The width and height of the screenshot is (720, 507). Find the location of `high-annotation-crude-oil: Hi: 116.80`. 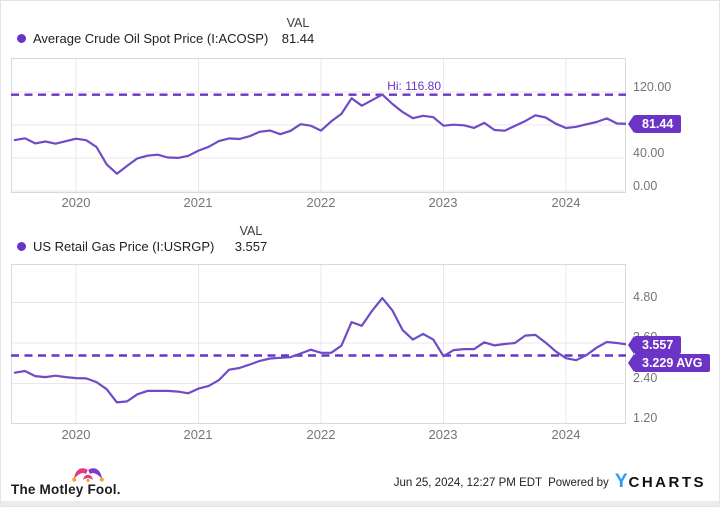

high-annotation-crude-oil: Hi: 116.80 is located at coordinates (414, 86).